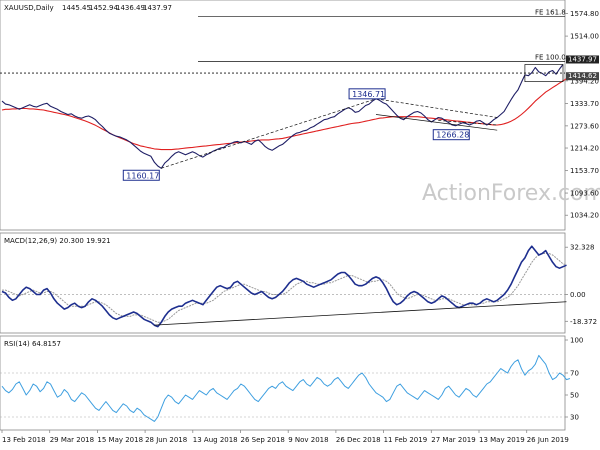 The image size is (600, 450). I want to click on fib-level-label: FE 161.8, so click(550, 13).